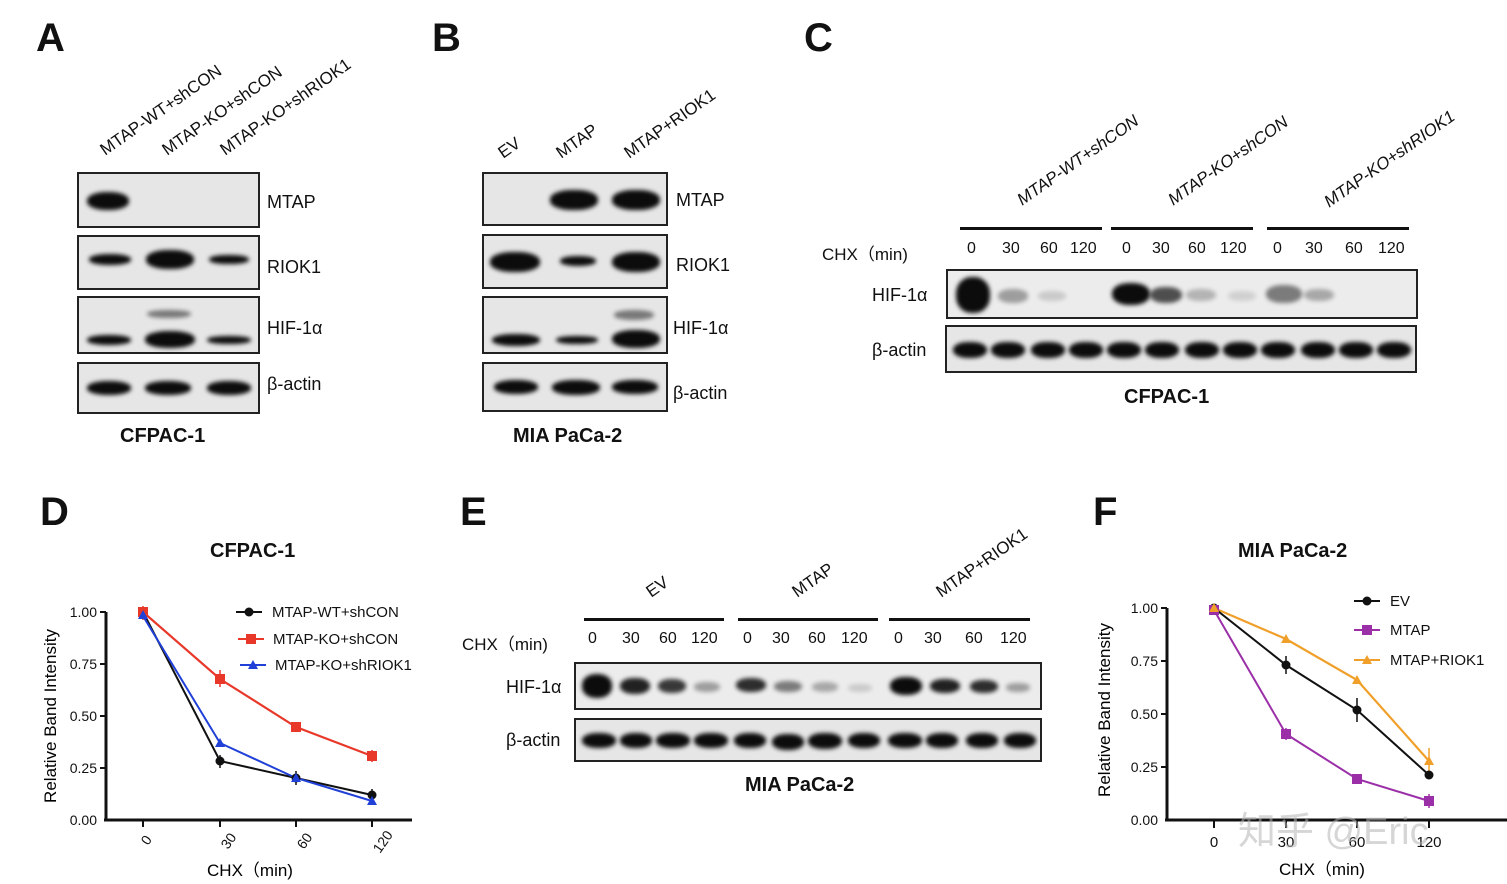 Image resolution: width=1507 pixels, height=884 pixels. I want to click on group-label: MTAP-KO+shCON, so click(1228, 161).